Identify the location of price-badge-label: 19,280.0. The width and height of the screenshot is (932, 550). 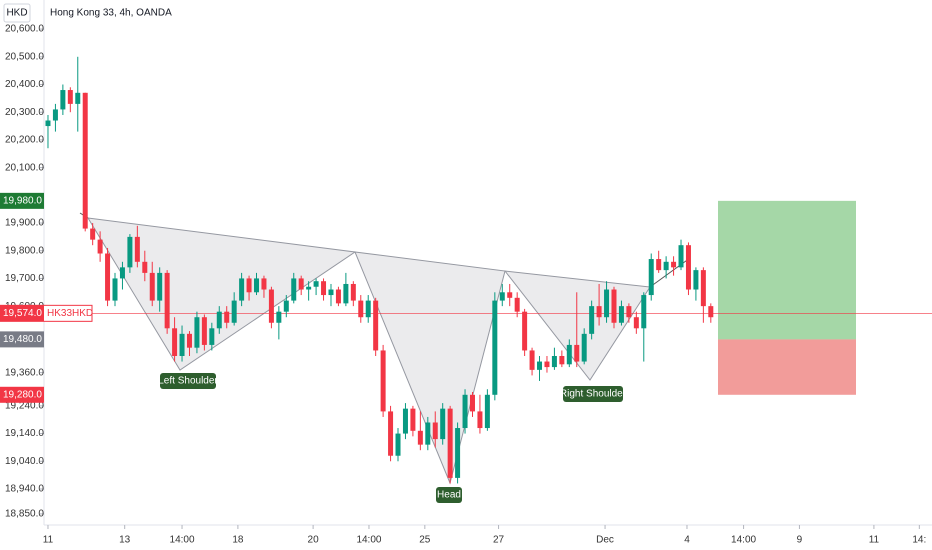
(22, 394).